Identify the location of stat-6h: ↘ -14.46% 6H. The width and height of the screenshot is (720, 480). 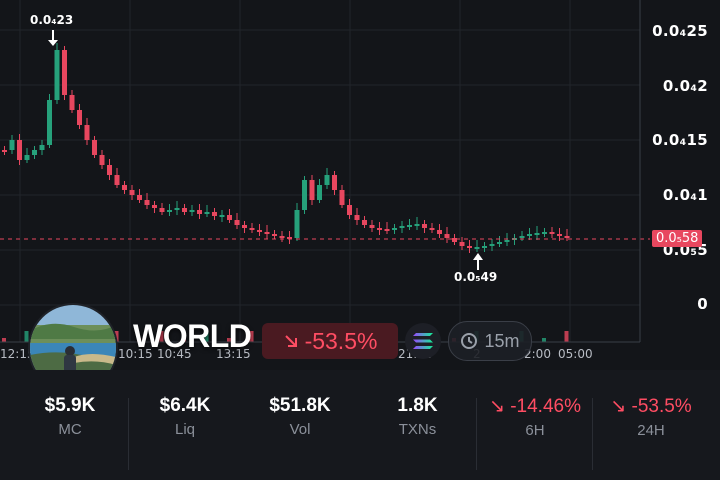
(535, 417).